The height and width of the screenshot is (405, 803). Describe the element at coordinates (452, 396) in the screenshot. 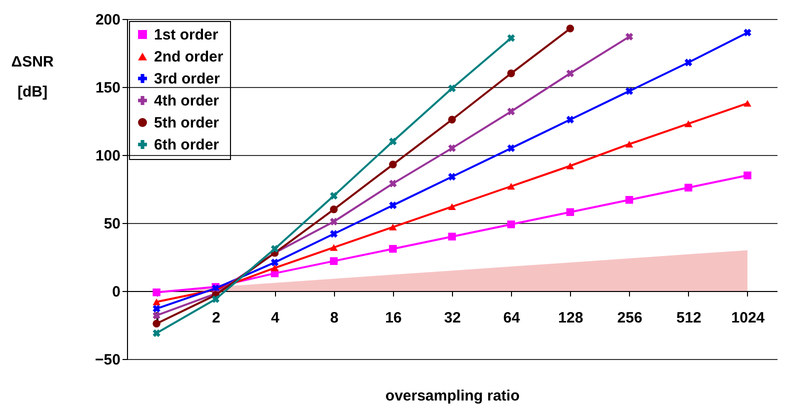

I see `x-axis-title: oversampling ratio` at that location.